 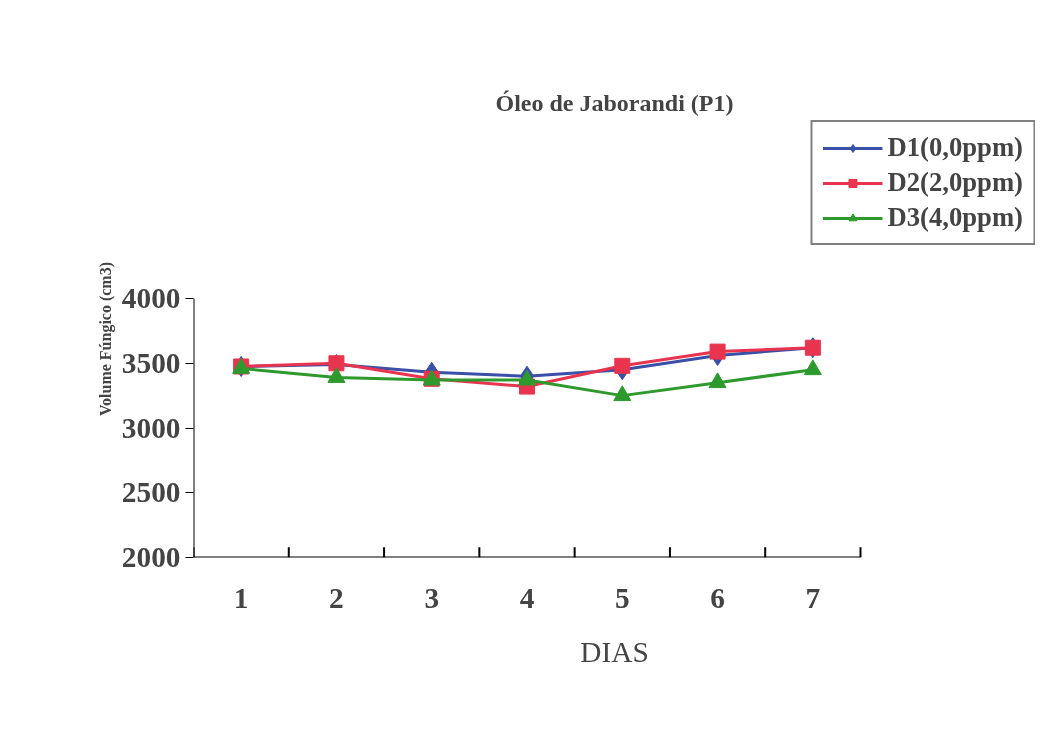 What do you see at coordinates (151, 427) in the screenshot?
I see `y-tick-label: 3000` at bounding box center [151, 427].